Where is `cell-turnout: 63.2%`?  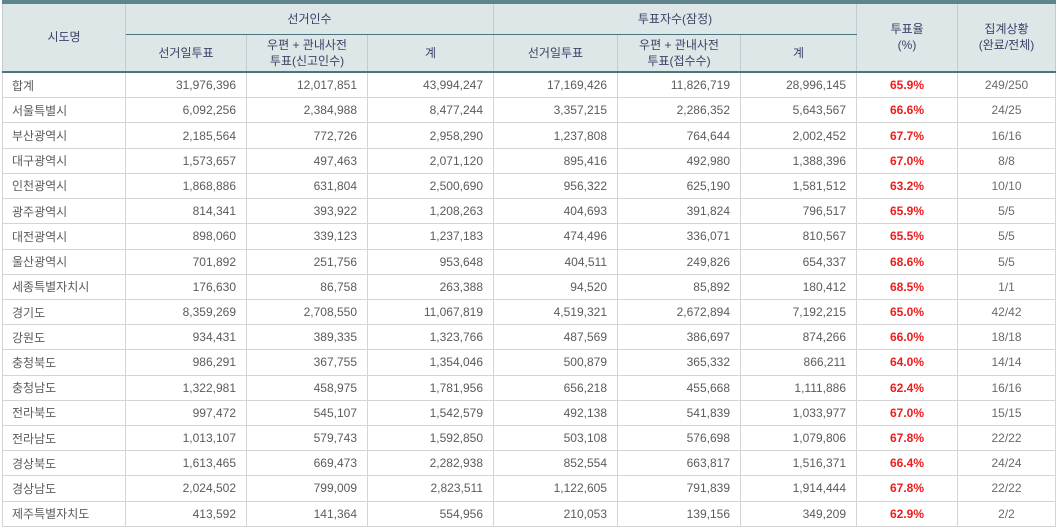 cell-turnout: 63.2% is located at coordinates (907, 186).